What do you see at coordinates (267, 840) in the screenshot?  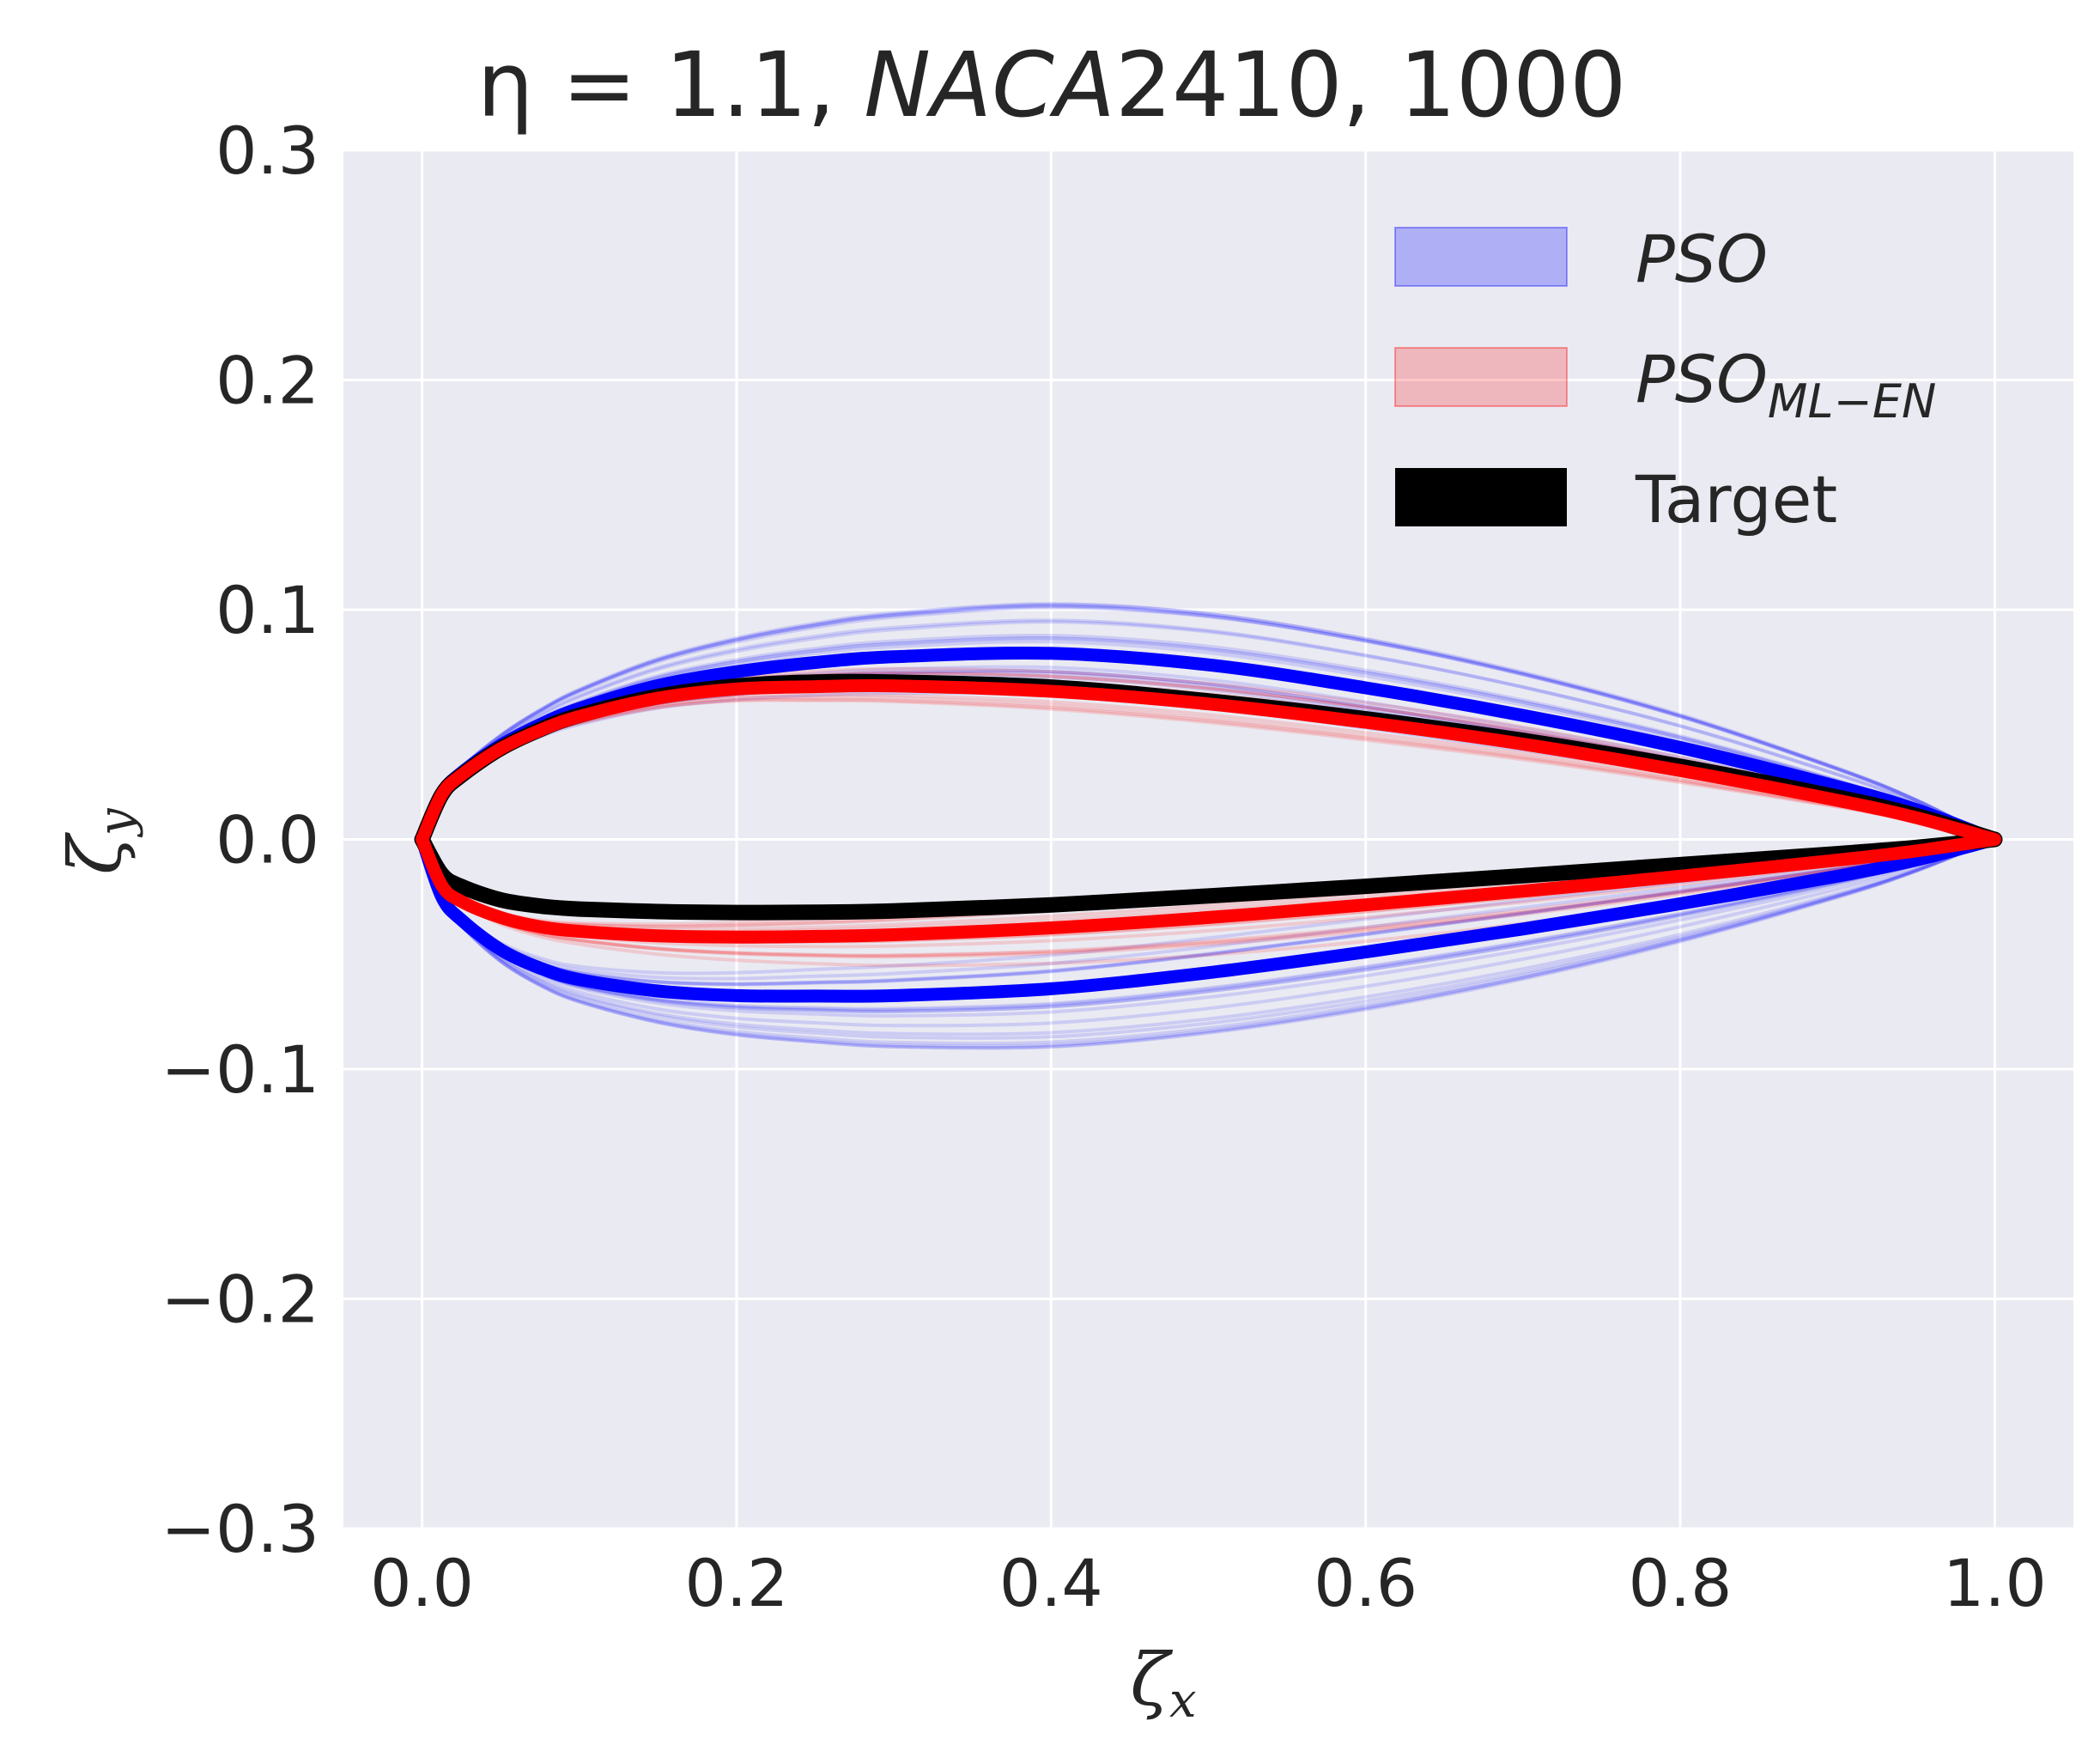 I see `y-tick-label: 0.0` at bounding box center [267, 840].